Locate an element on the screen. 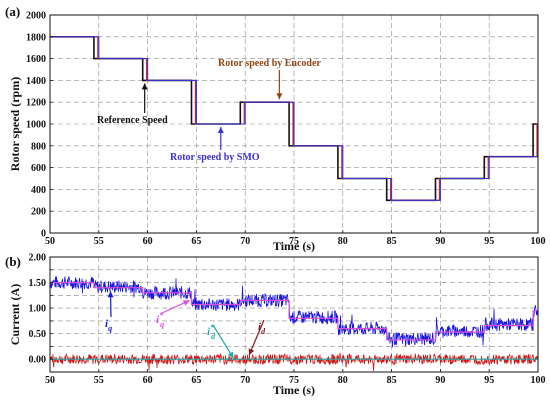  y-tick-label: 400 is located at coordinates (38, 190).